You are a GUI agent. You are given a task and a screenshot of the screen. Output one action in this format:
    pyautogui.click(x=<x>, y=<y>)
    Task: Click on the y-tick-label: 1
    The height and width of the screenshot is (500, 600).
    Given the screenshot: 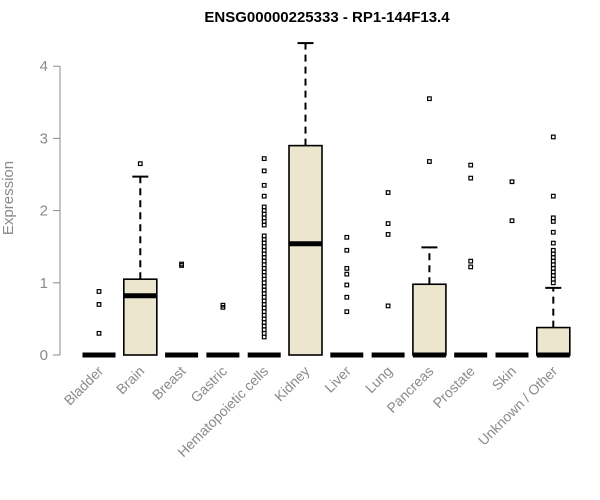 What is the action you would take?
    pyautogui.click(x=44, y=283)
    